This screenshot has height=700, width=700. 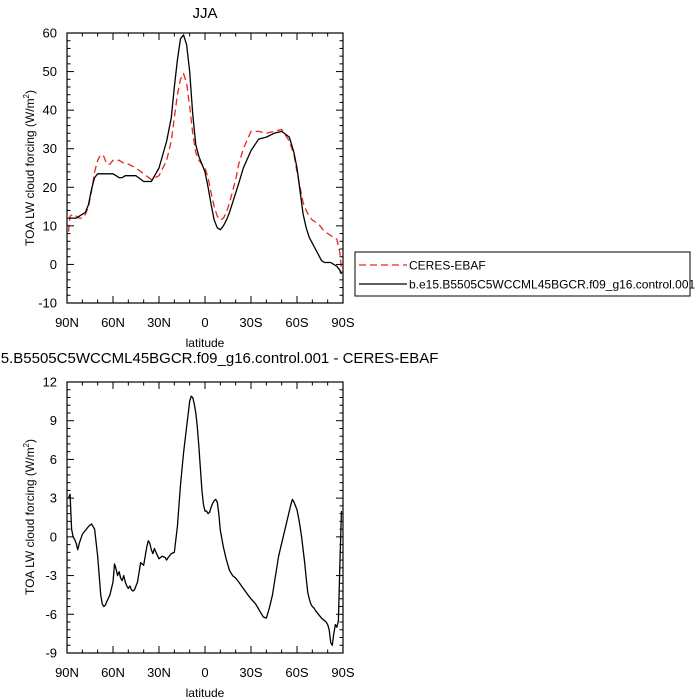 I want to click on y-tick-label: 30, so click(x=50, y=148).